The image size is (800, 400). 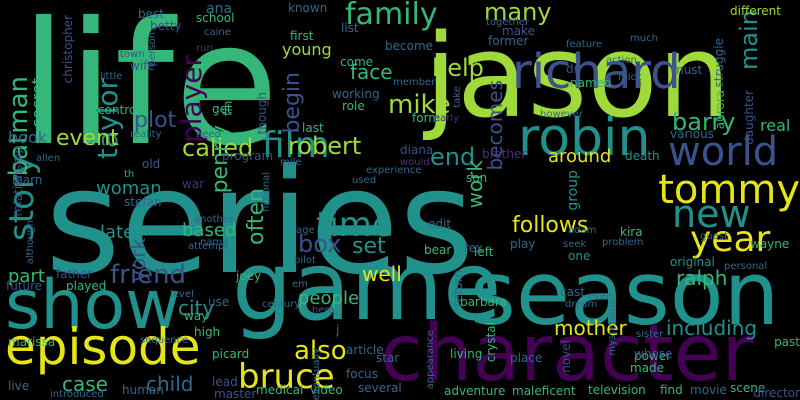 I want to click on word-adam: adam, so click(x=582, y=230).